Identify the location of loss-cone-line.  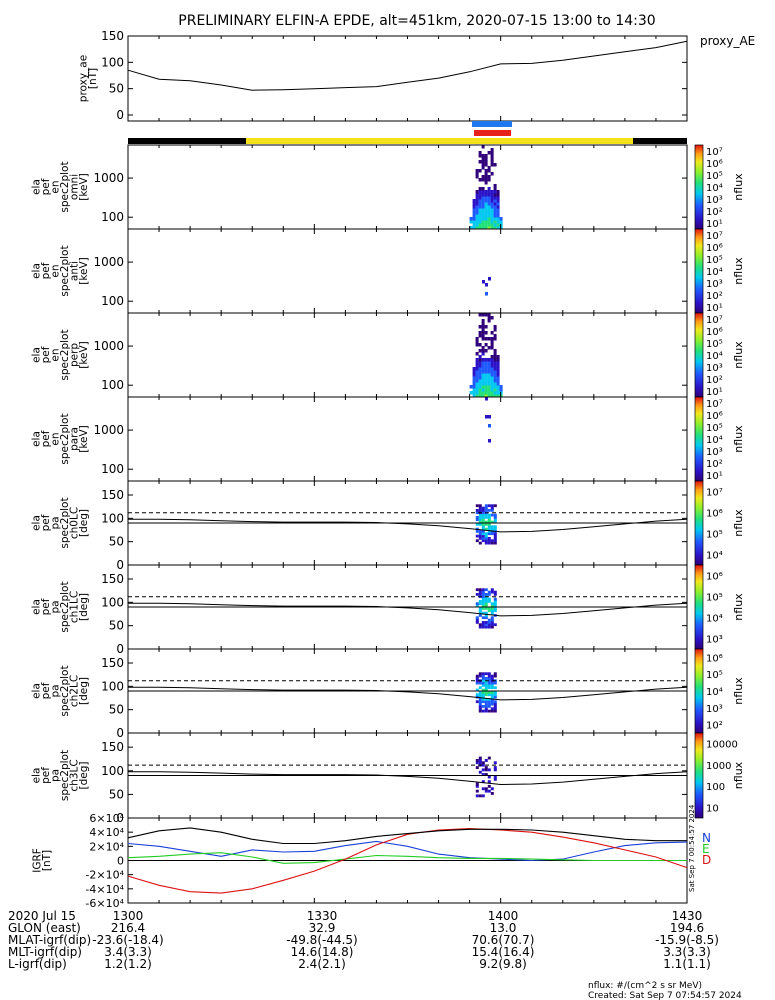
(408, 525).